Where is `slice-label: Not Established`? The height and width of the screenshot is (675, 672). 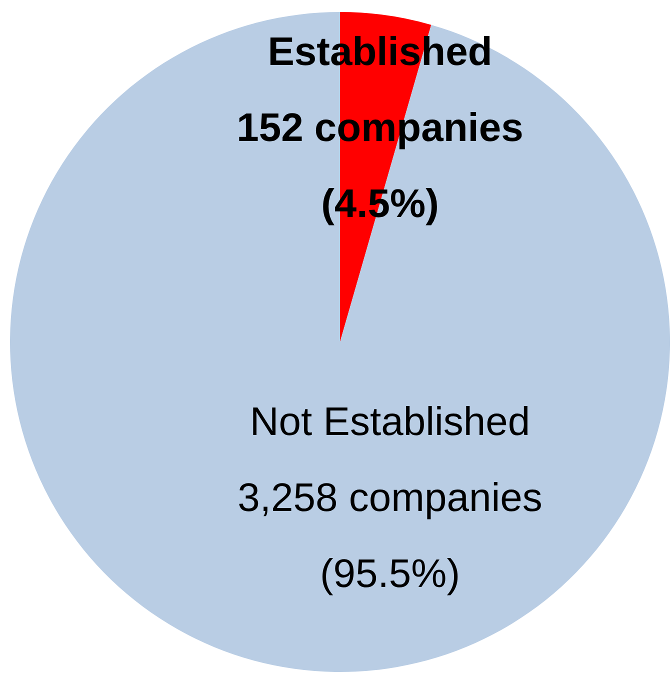 slice-label: Not Established is located at coordinates (390, 422).